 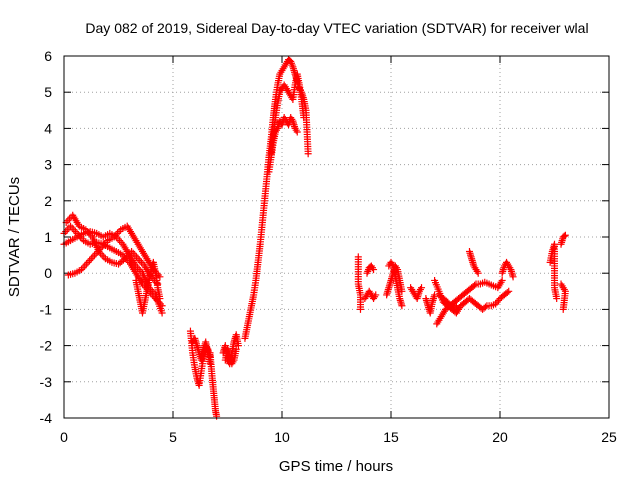 I want to click on x-tick-label: 0, so click(x=64, y=437).